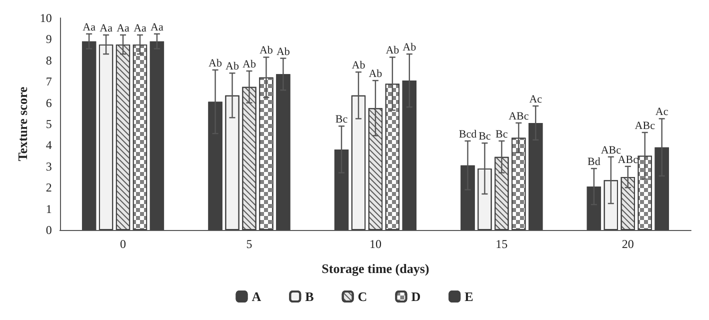 The width and height of the screenshot is (709, 320). What do you see at coordinates (49, 81) in the screenshot?
I see `y-tick-label: 7` at bounding box center [49, 81].